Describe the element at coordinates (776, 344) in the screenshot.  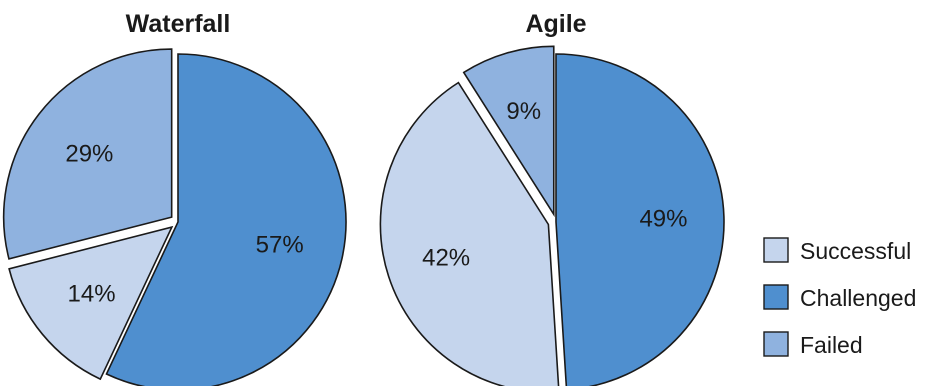
I see `legend-swatch-failed` at that location.